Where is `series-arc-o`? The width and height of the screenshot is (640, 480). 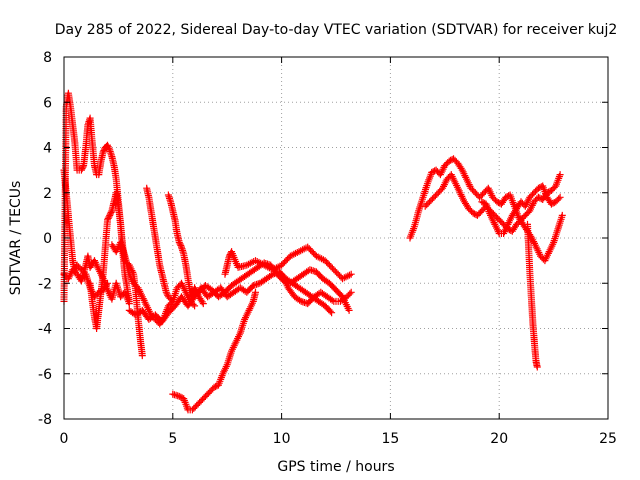 series-arc-o is located at coordinates (492, 203).